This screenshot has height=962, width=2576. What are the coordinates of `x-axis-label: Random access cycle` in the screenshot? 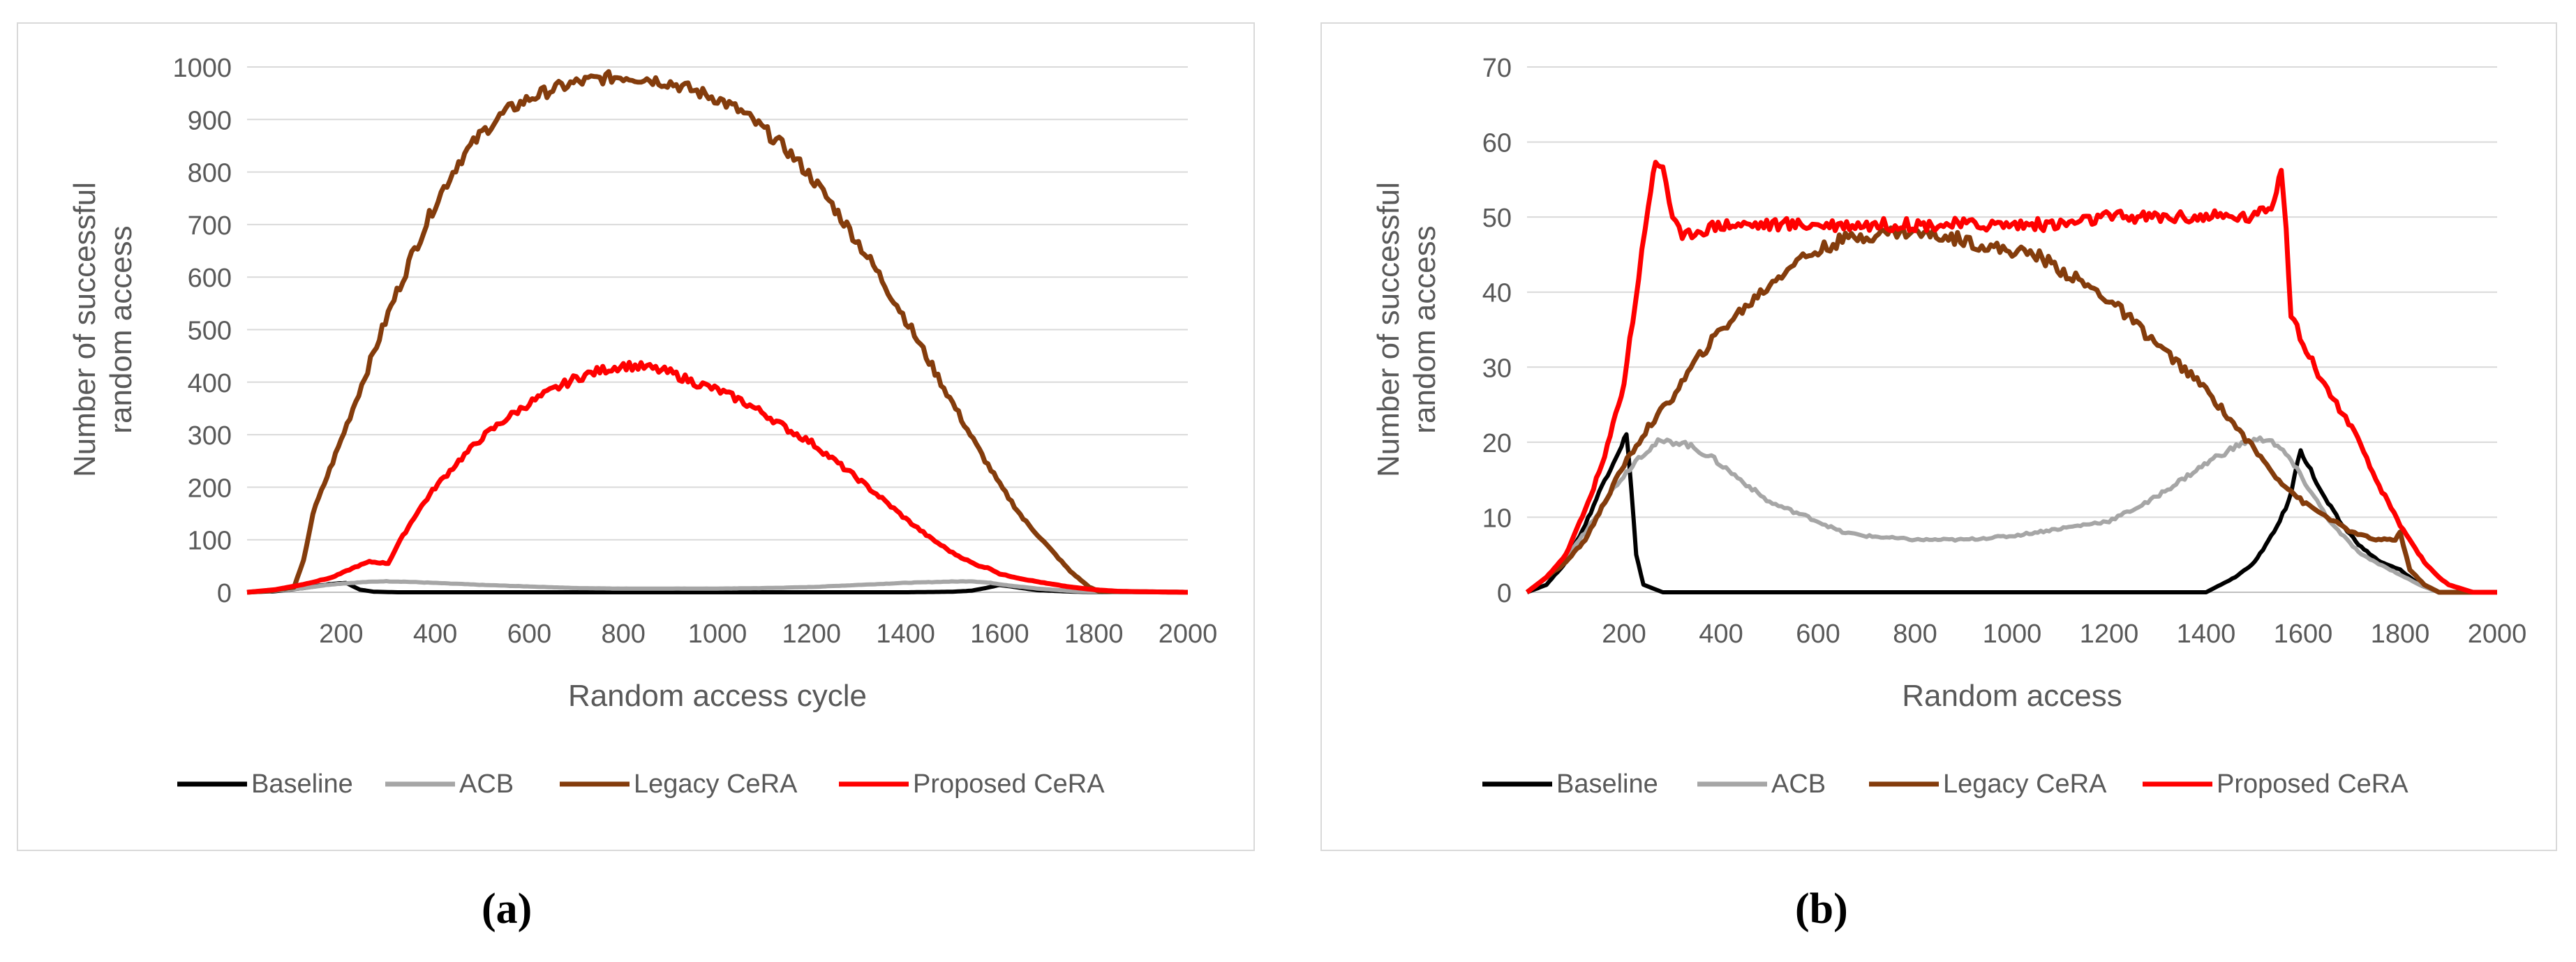 It's located at (717, 696).